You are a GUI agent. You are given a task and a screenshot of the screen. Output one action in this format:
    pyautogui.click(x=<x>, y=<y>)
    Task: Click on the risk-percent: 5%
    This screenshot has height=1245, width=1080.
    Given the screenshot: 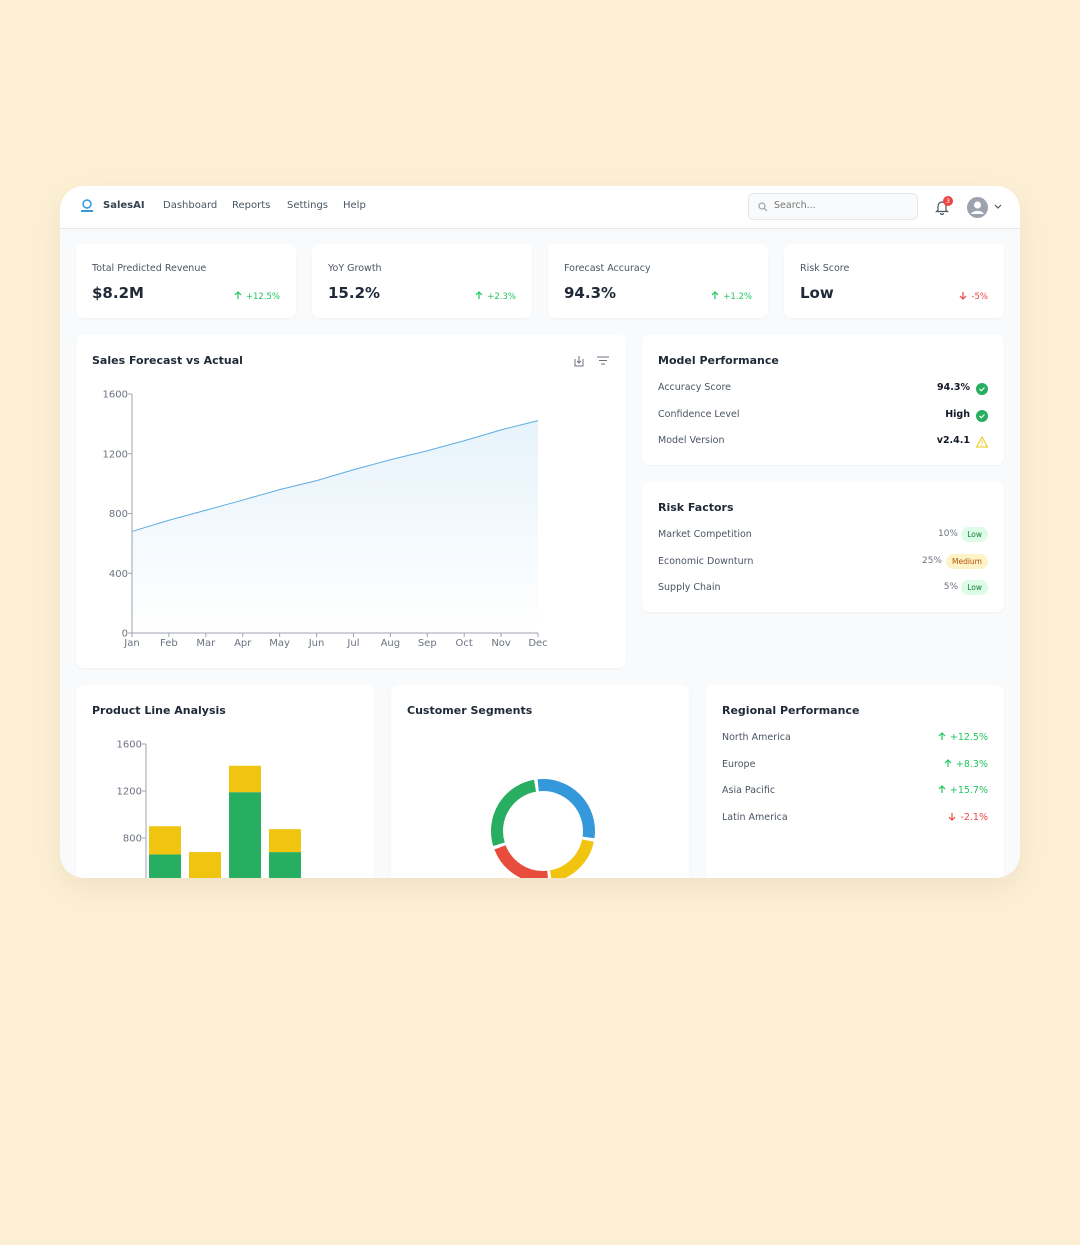 What is the action you would take?
    pyautogui.click(x=950, y=587)
    